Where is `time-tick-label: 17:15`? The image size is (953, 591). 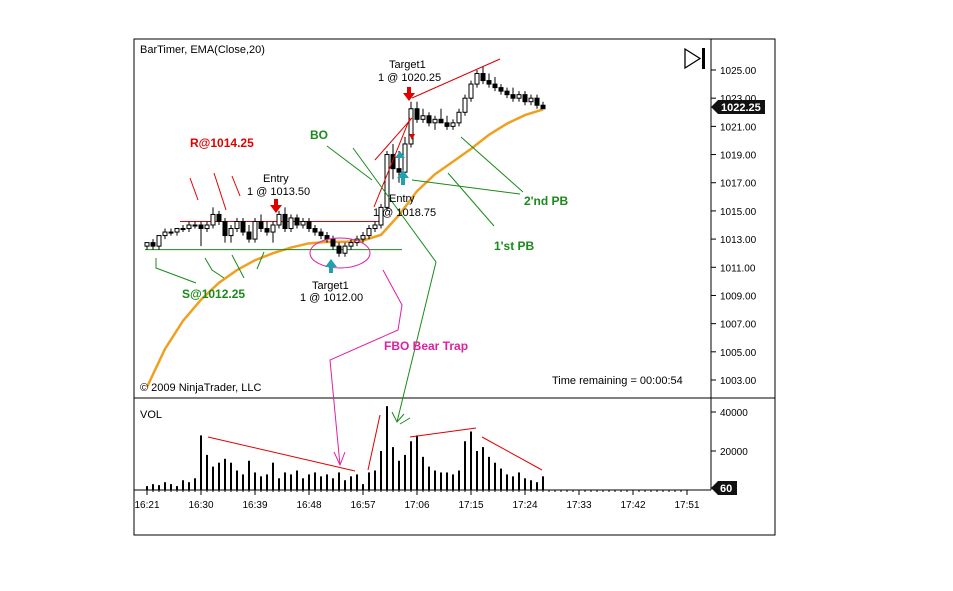
time-tick-label: 17:15 is located at coordinates (470, 505).